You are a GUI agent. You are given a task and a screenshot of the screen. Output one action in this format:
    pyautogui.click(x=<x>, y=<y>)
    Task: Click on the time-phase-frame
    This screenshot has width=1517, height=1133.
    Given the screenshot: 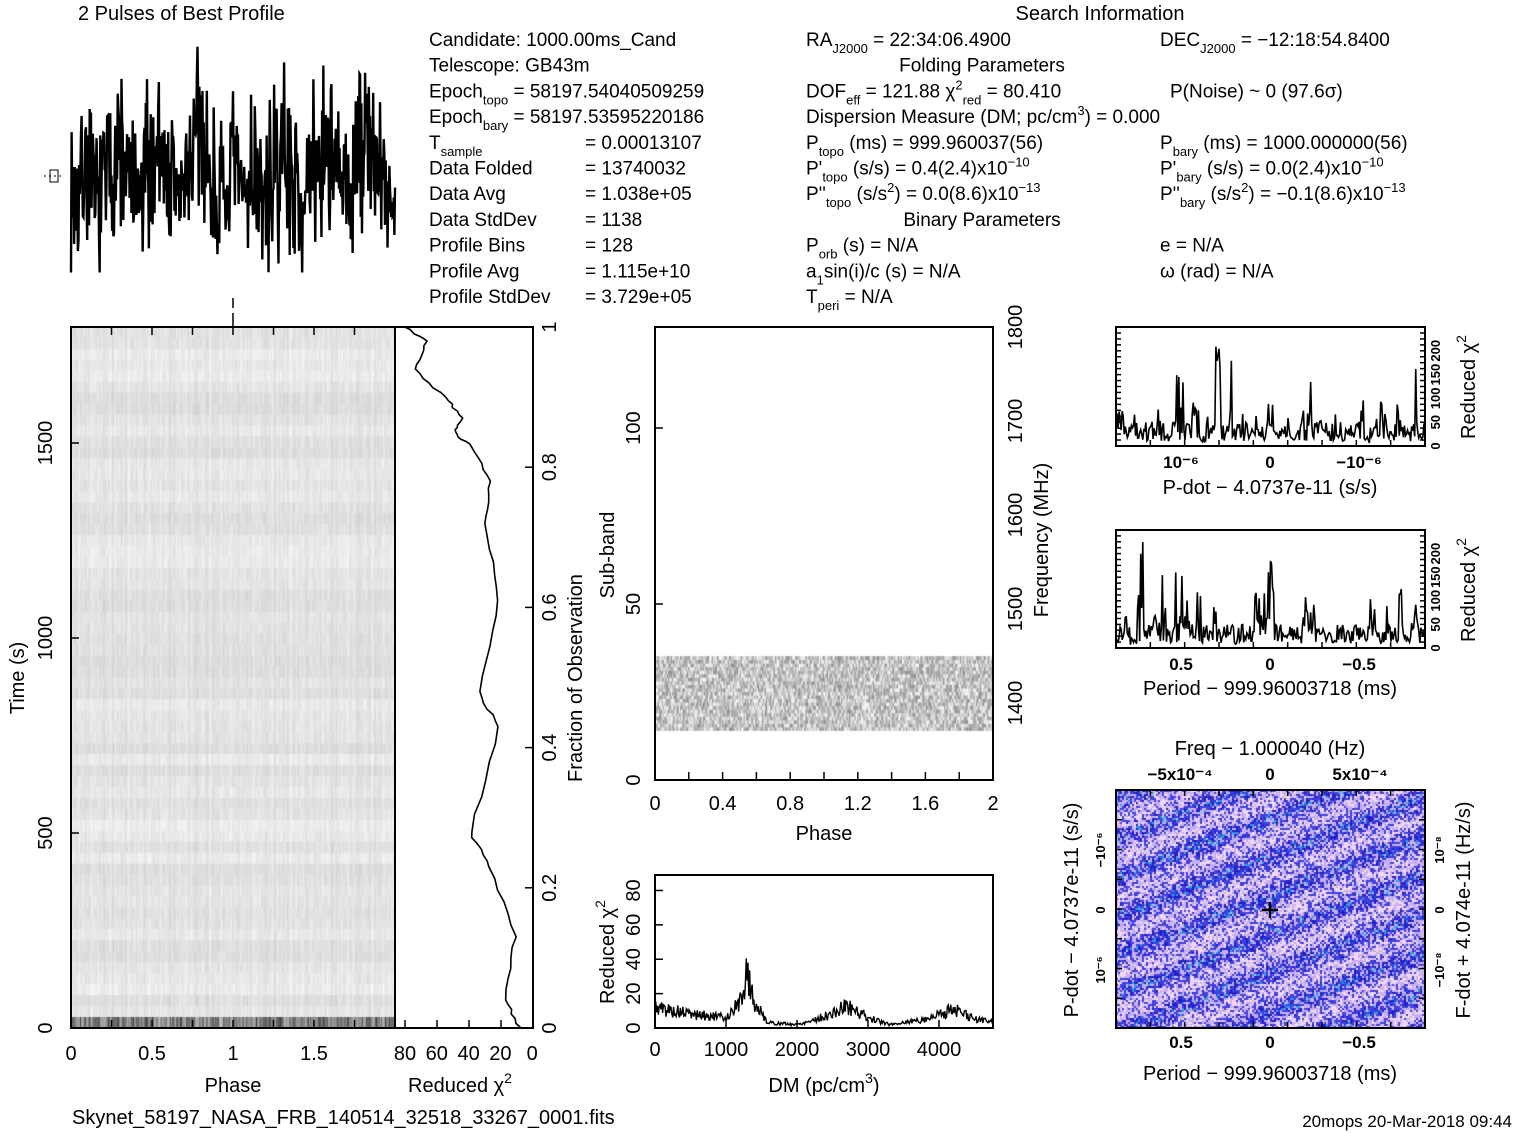 What is the action you would take?
    pyautogui.click(x=233, y=677)
    